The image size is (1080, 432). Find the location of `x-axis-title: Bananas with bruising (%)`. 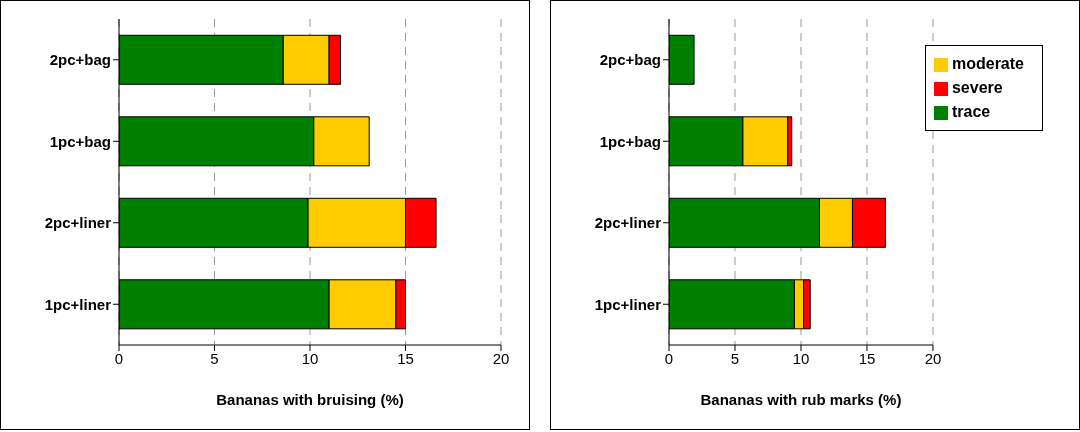

x-axis-title: Bananas with bruising (%) is located at coordinates (310, 399).